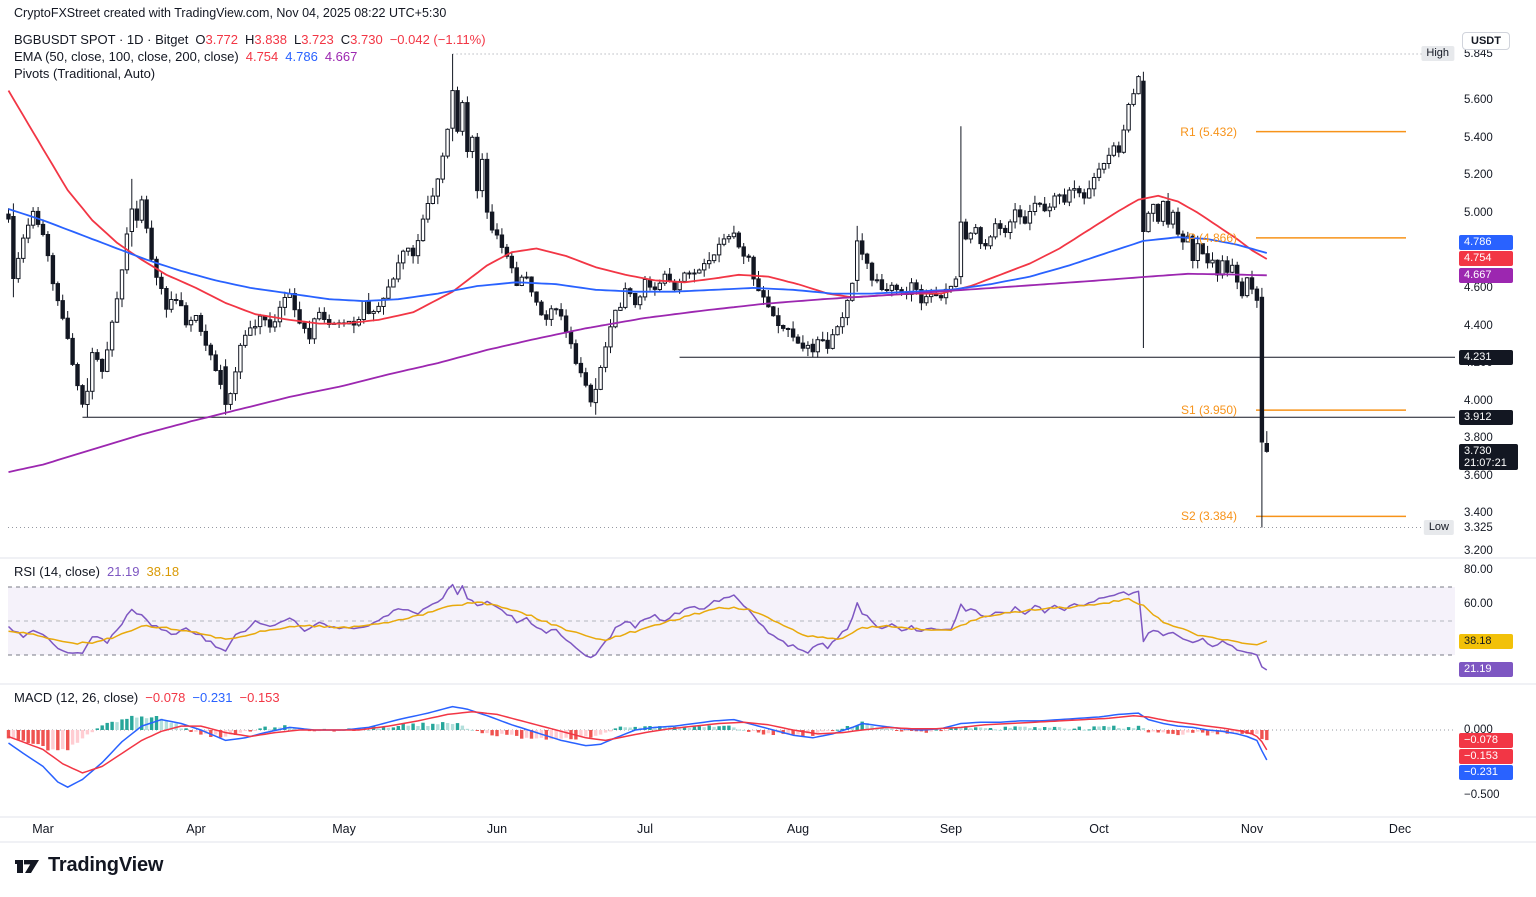 This screenshot has height=897, width=1536. I want to click on last-price-value: 3.730, so click(1478, 451).